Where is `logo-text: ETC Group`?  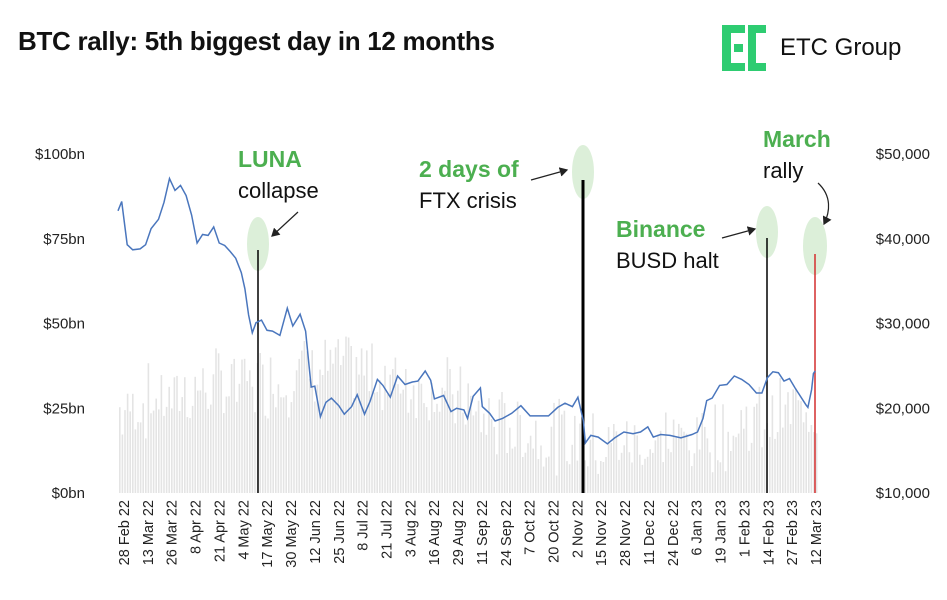
logo-text: ETC Group is located at coordinates (841, 47).